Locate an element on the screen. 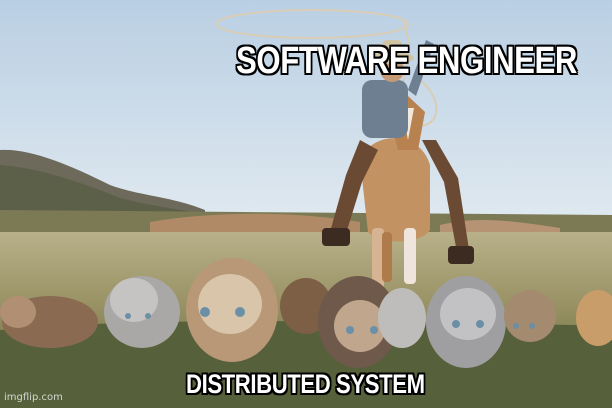 This screenshot has height=408, width=612. bottom-caption: DISTRIBUTED SYSTEM is located at coordinates (305, 384).